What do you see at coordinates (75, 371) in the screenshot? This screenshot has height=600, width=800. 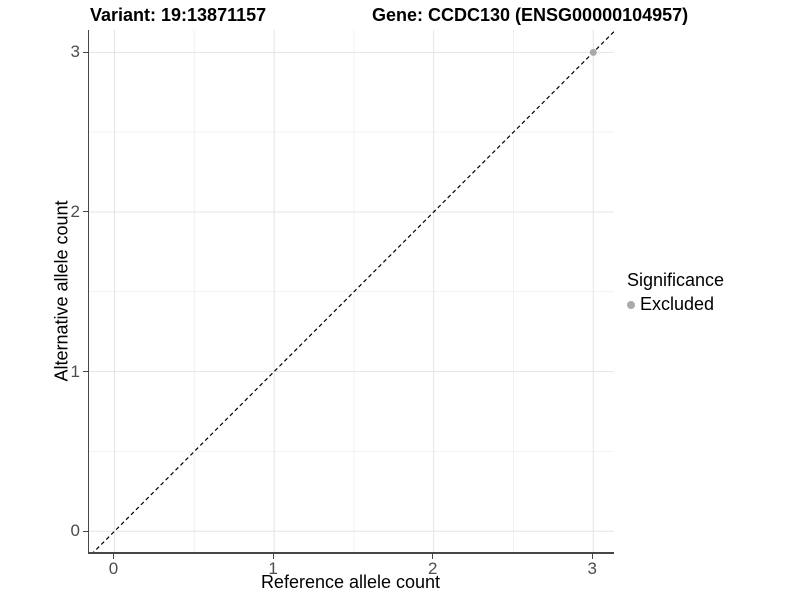 I see `y-tick-label: 1` at bounding box center [75, 371].